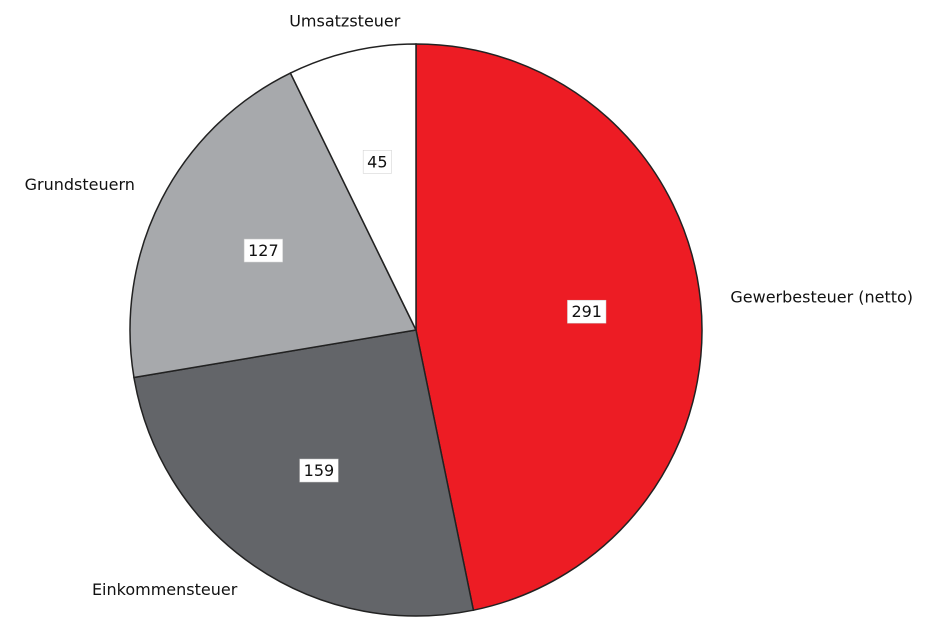 The height and width of the screenshot is (617, 939). I want to click on category-label: Grundsteuern, so click(80, 184).